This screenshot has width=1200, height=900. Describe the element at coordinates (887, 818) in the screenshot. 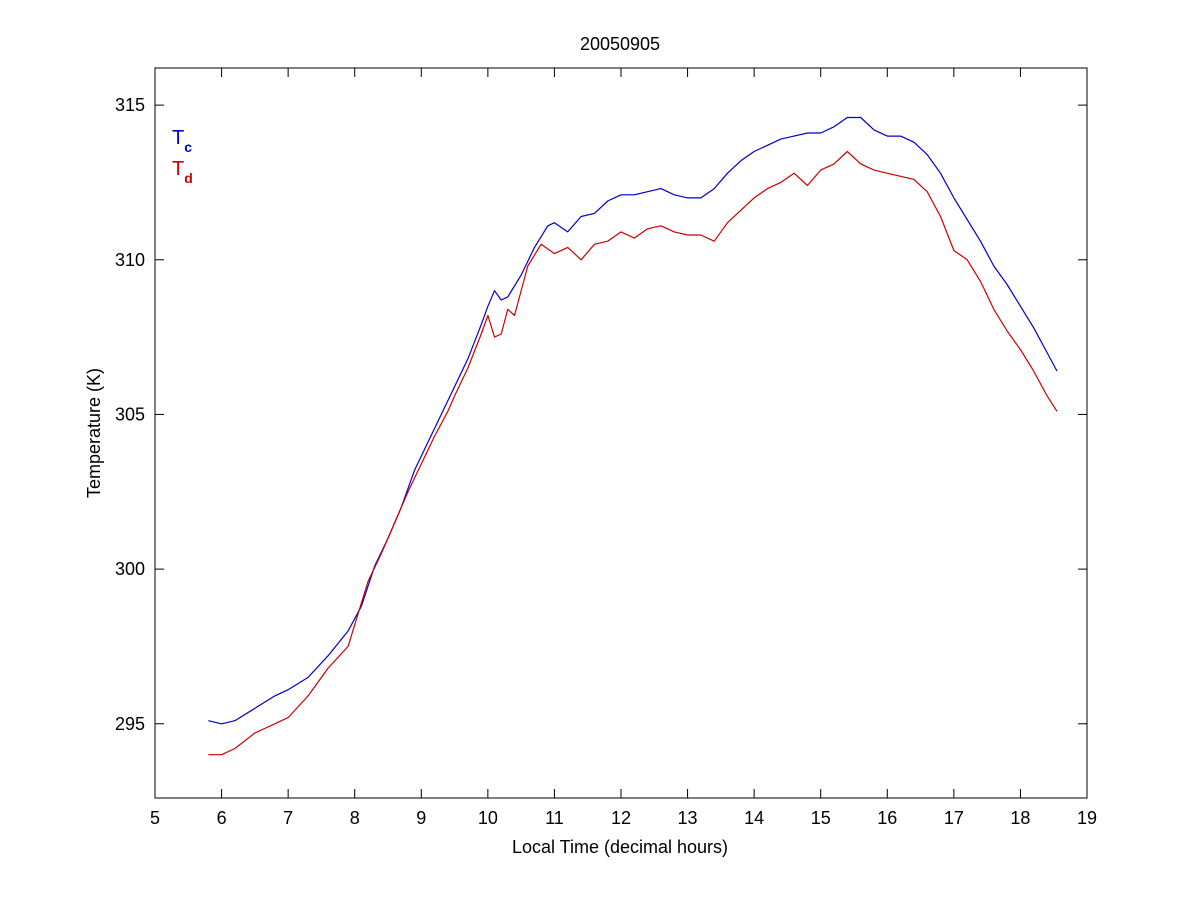

I see `x-tick-label: 16` at that location.